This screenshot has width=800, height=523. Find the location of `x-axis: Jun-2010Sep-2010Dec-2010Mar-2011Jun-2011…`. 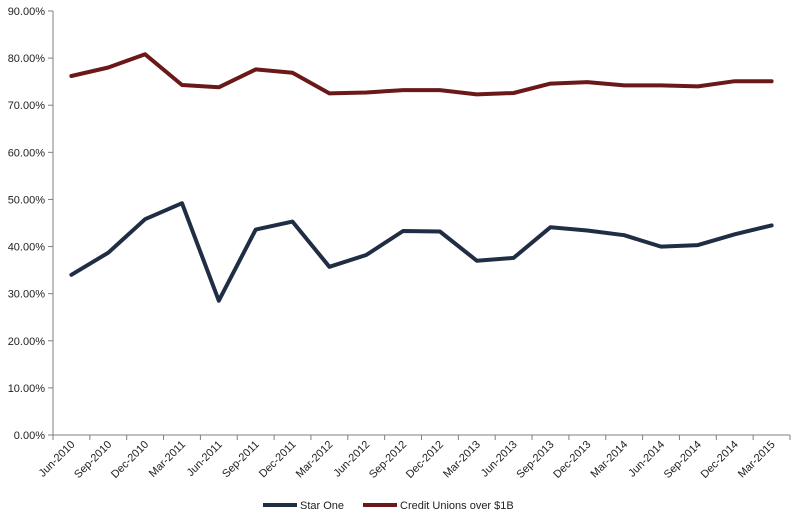

x-axis: Jun-2010Sep-2010Dec-2010Mar-2011Jun-2011… is located at coordinates (413, 458).